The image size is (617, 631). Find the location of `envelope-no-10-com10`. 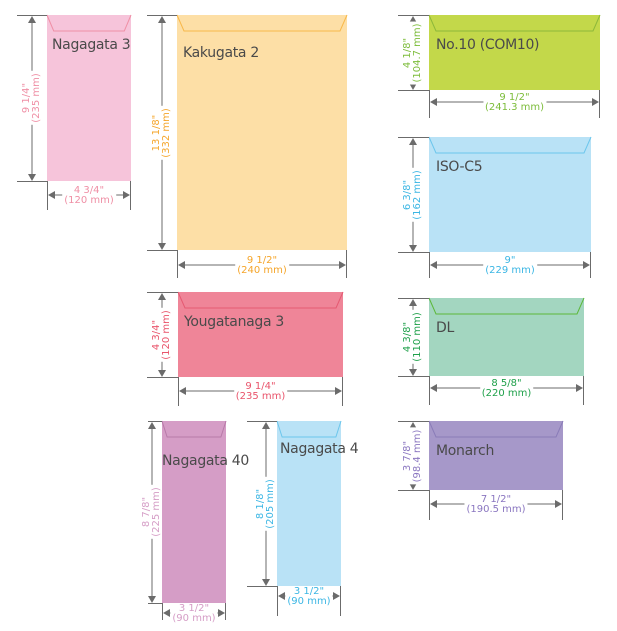

envelope-no-10-com10 is located at coordinates (514, 52).